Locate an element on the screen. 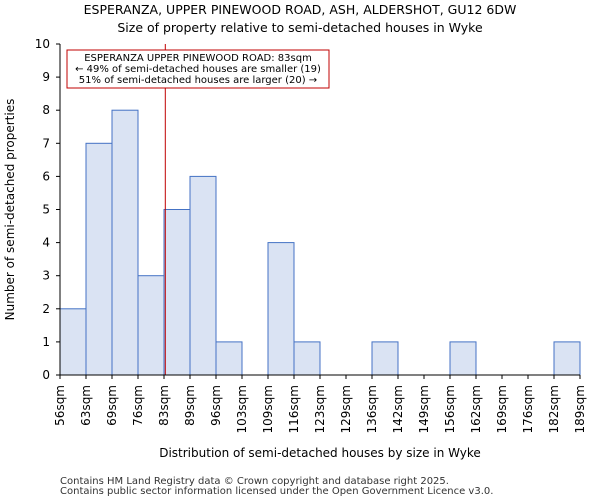 Image resolution: width=600 pixels, height=500 pixels. bar-76sqm is located at coordinates (151, 325).